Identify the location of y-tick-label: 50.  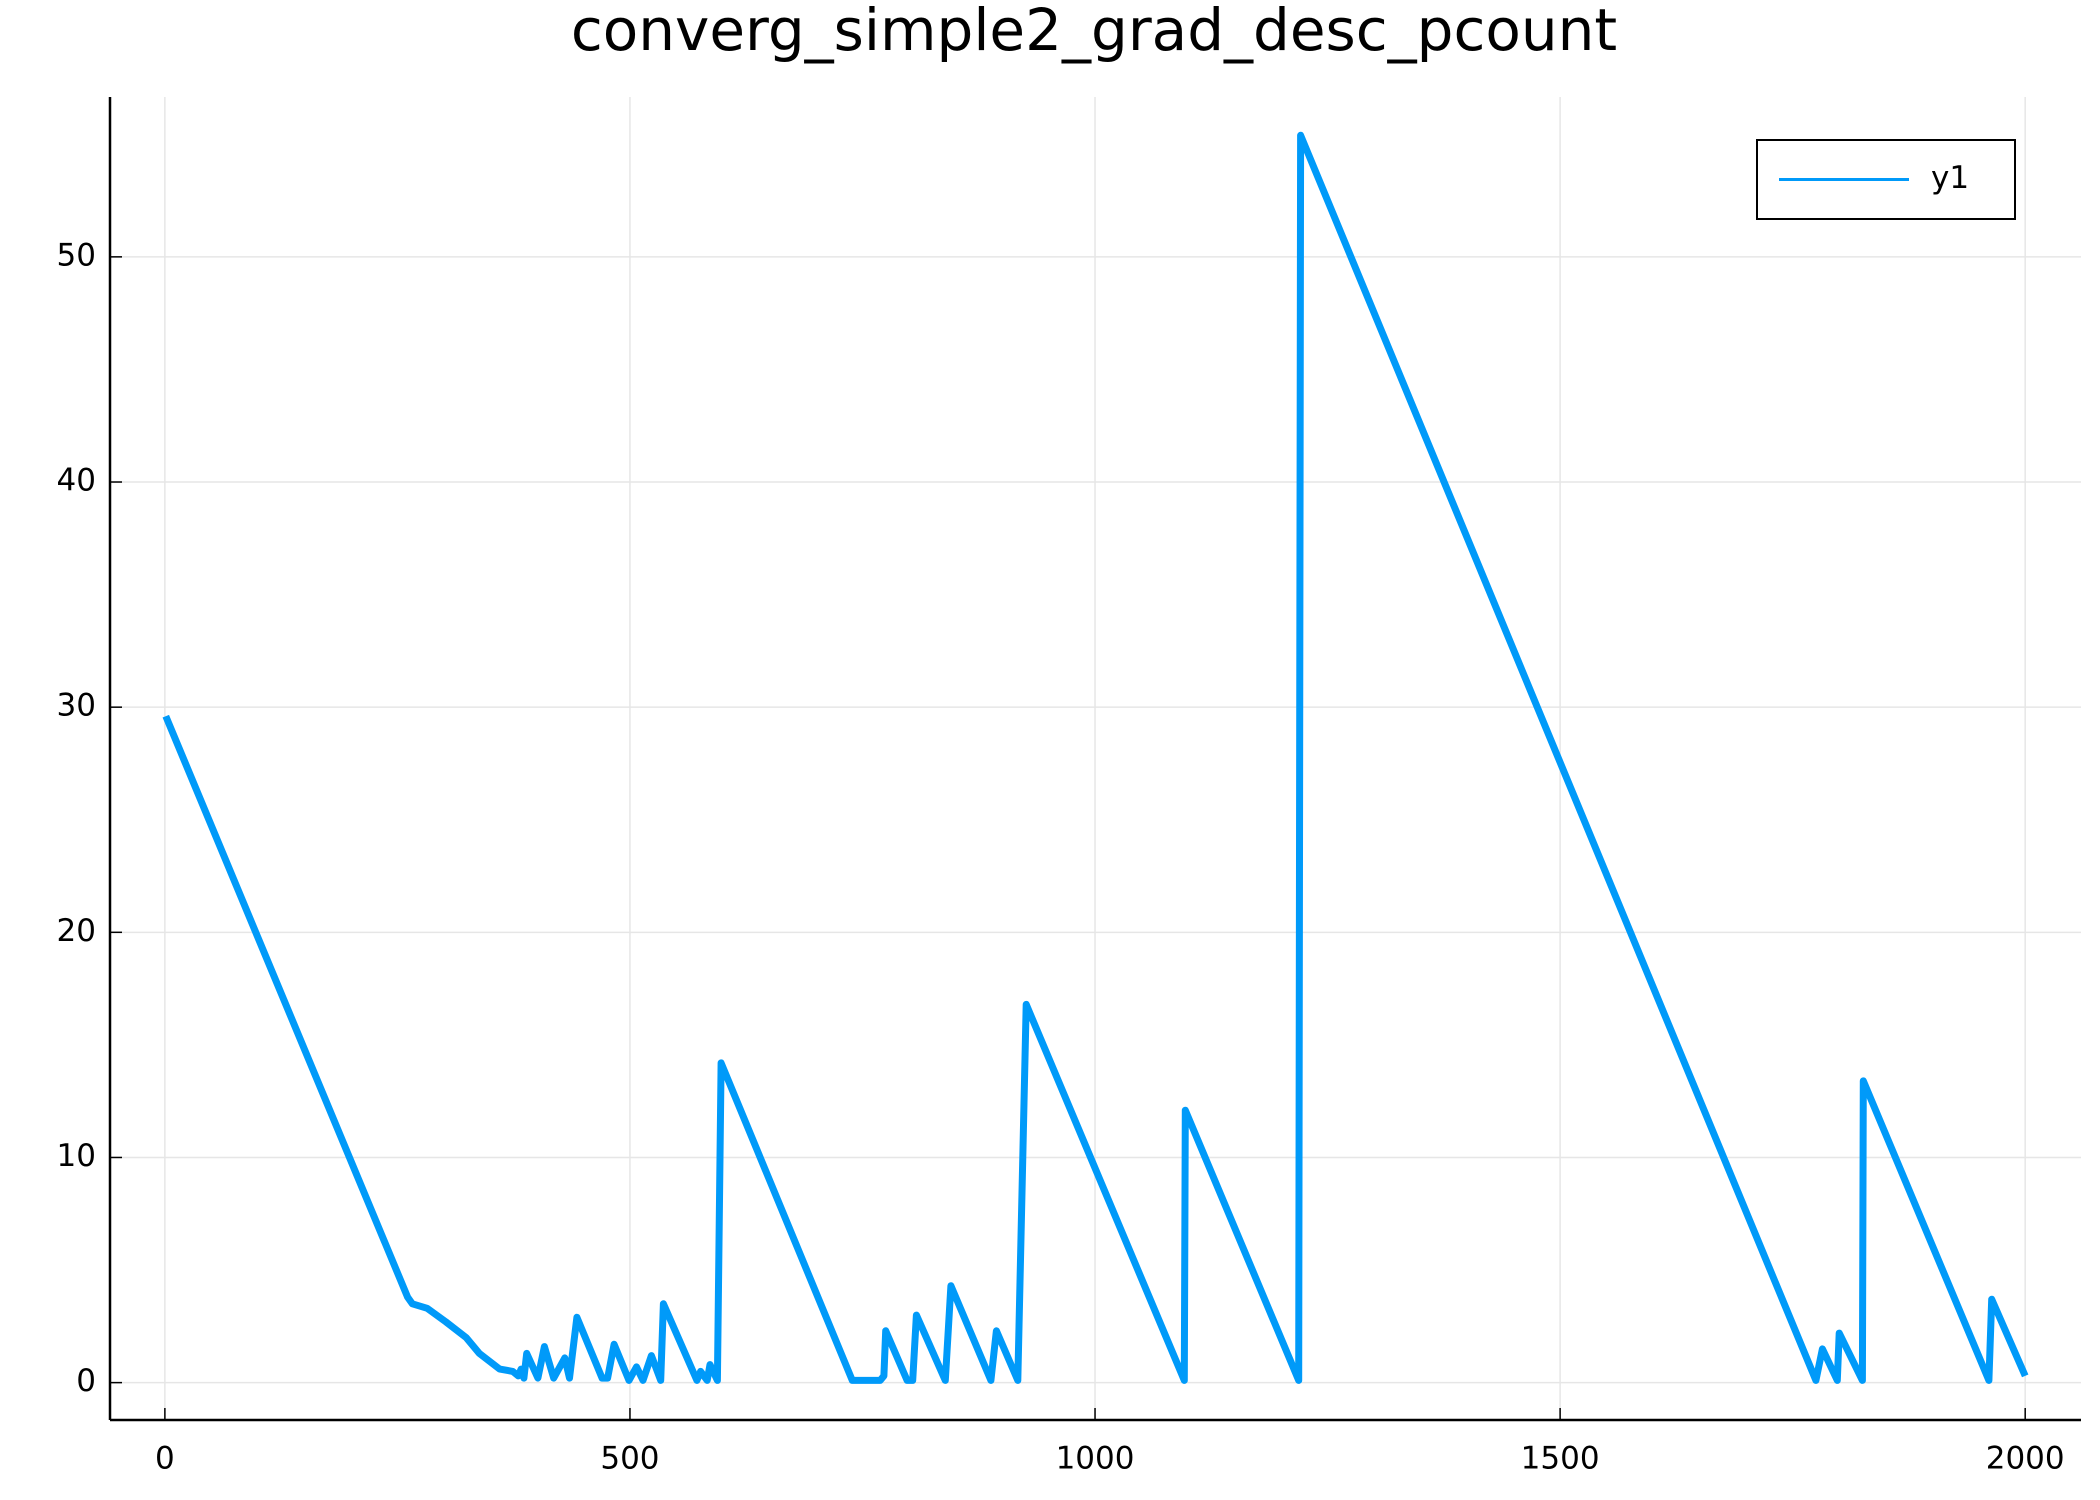
(76, 255).